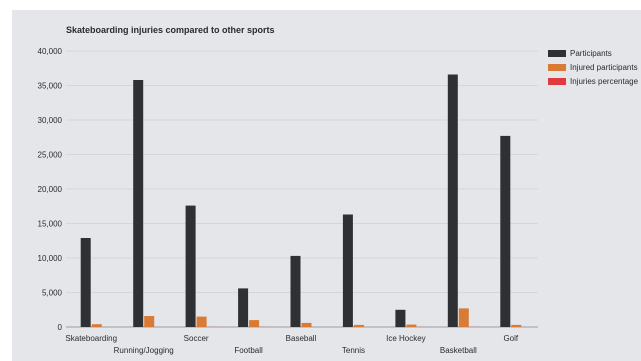 The image size is (641, 361). What do you see at coordinates (510, 338) in the screenshot?
I see `x-category-label: Golf` at bounding box center [510, 338].